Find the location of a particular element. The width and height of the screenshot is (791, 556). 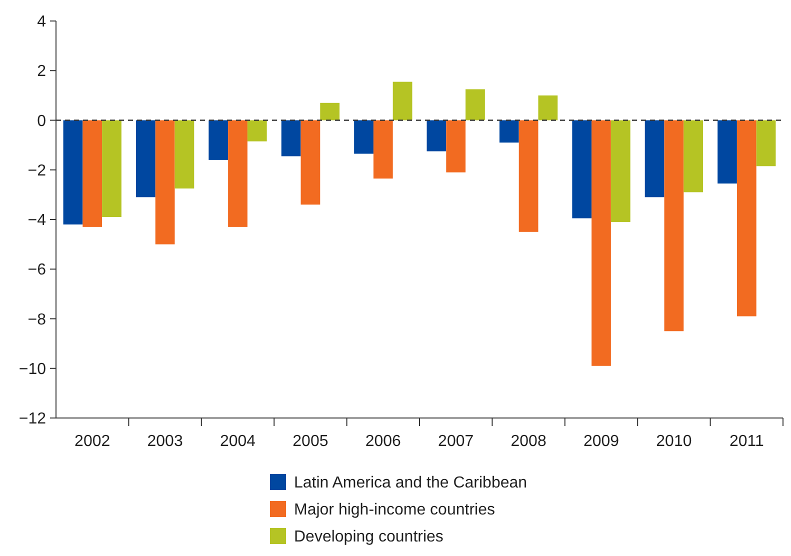

y-tick-label: −12 is located at coordinates (32, 419).